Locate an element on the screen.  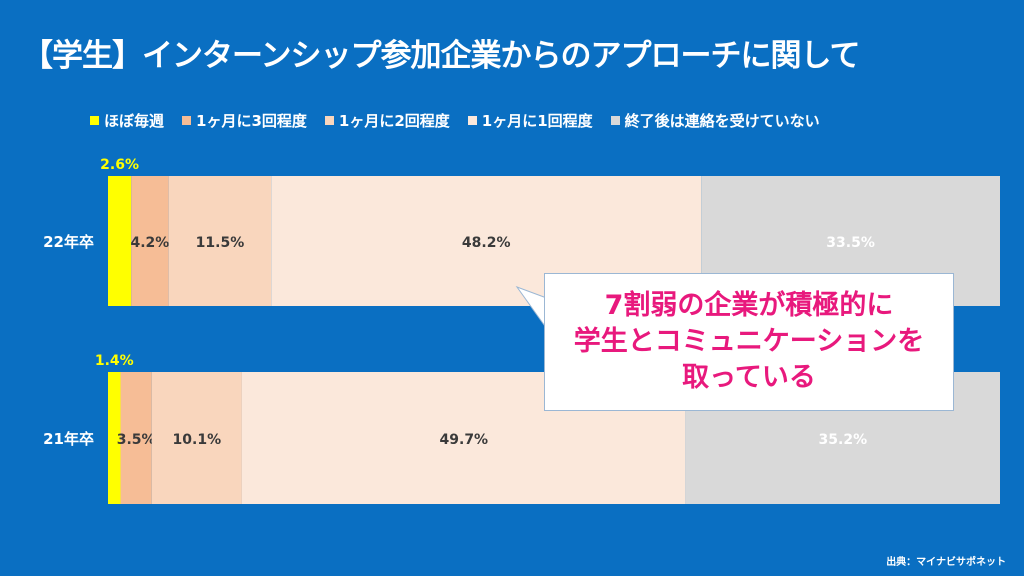
chart-title: 【学生】インターンシップ参加企業からのアプローチに関して is located at coordinates (441, 56).